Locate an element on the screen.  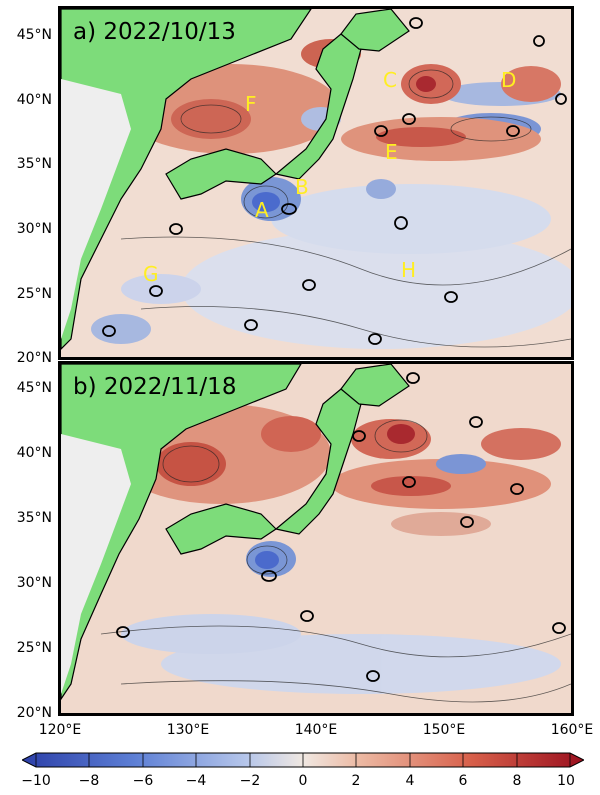
cb-tick-m2: −2 is located at coordinates (250, 781).